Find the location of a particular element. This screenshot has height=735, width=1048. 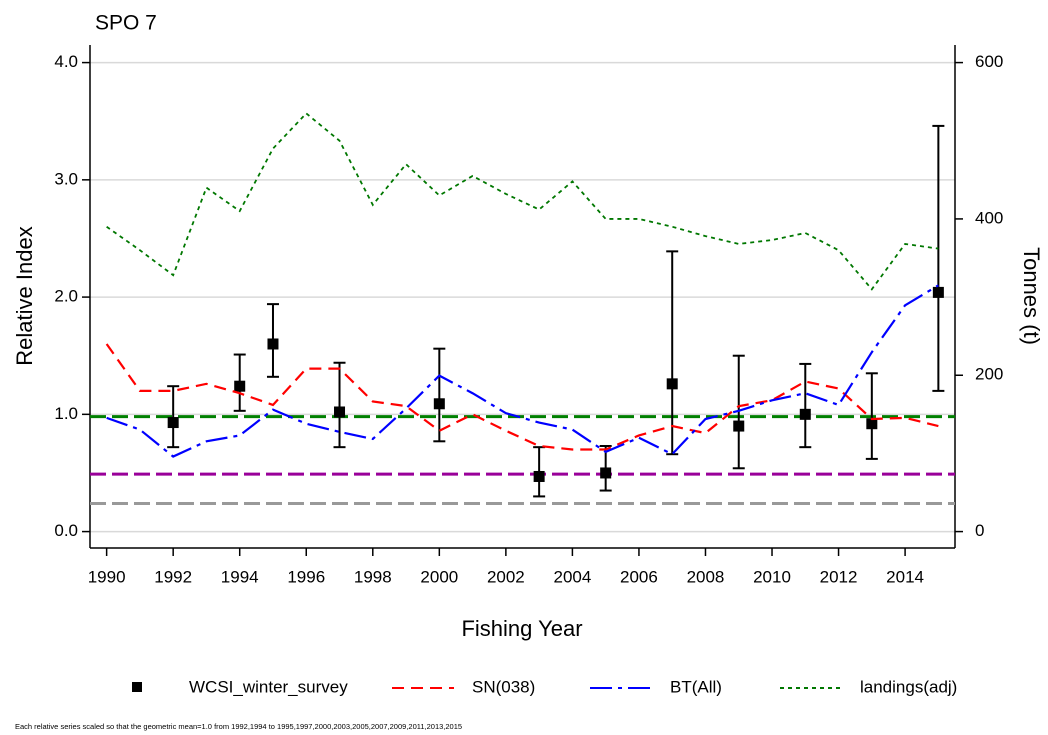

y-tick-label: 0.0 is located at coordinates (66, 530).